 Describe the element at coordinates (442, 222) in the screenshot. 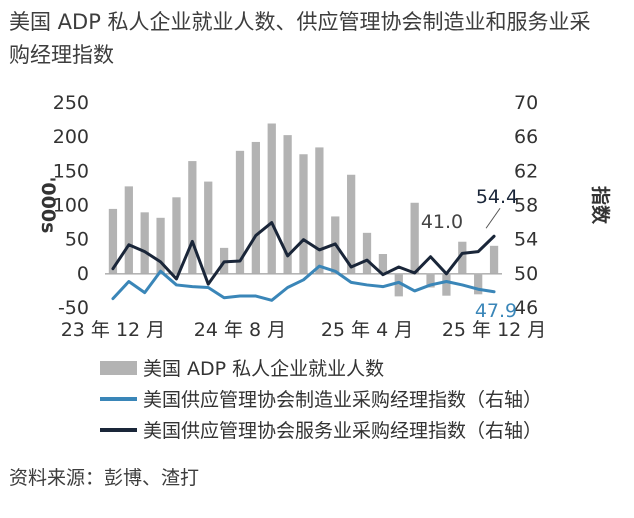

I see `annotation-adp-last: 41.0` at that location.